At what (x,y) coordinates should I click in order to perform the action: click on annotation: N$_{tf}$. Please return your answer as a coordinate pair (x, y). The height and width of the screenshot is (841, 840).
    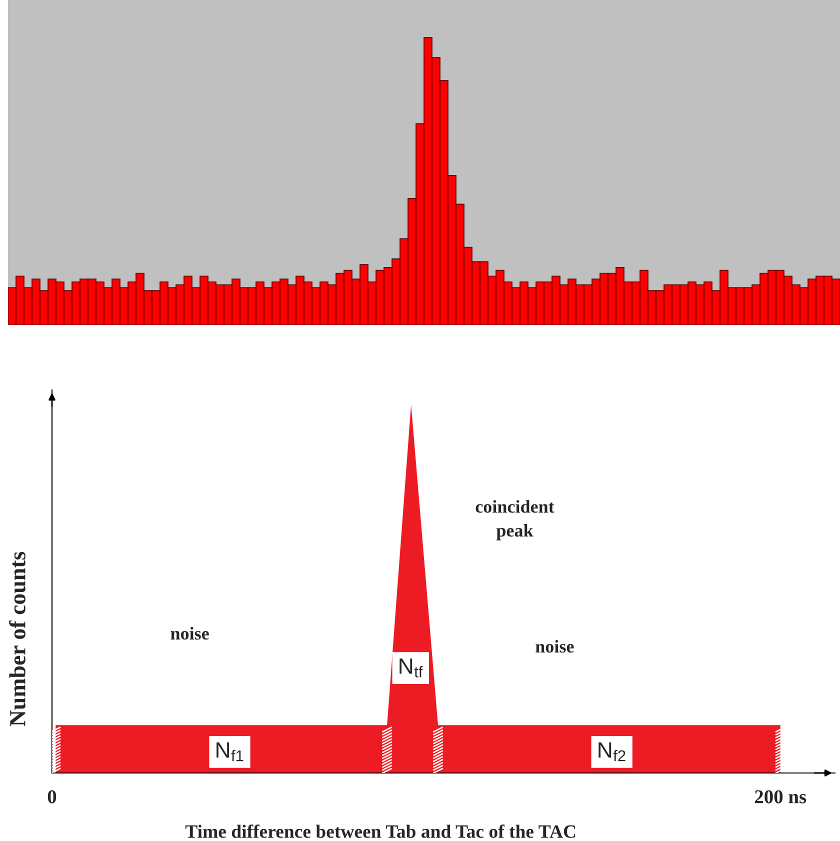
    Looking at the image, I should click on (411, 668).